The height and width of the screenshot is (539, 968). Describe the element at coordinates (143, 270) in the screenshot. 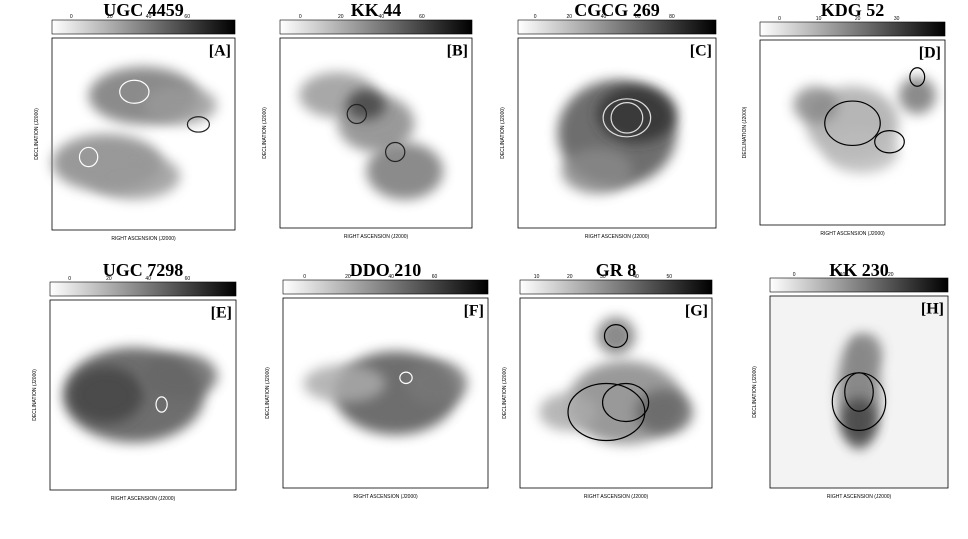

I see `panel-title: UGC 7298` at that location.